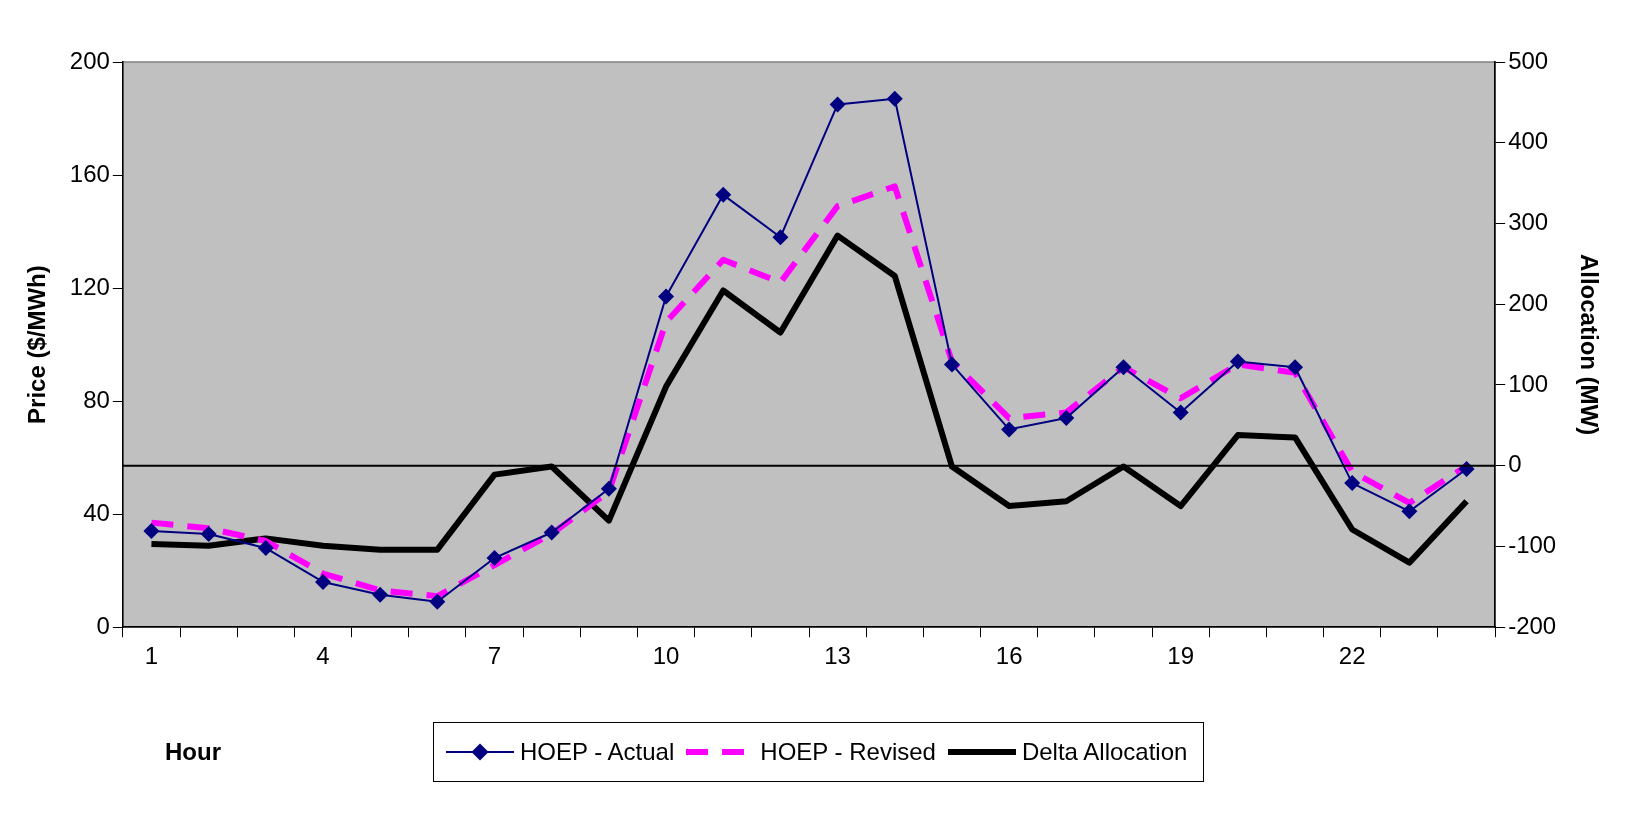 The image size is (1636, 818). What do you see at coordinates (1528, 60) in the screenshot?
I see `y2-tick-label: 500` at bounding box center [1528, 60].